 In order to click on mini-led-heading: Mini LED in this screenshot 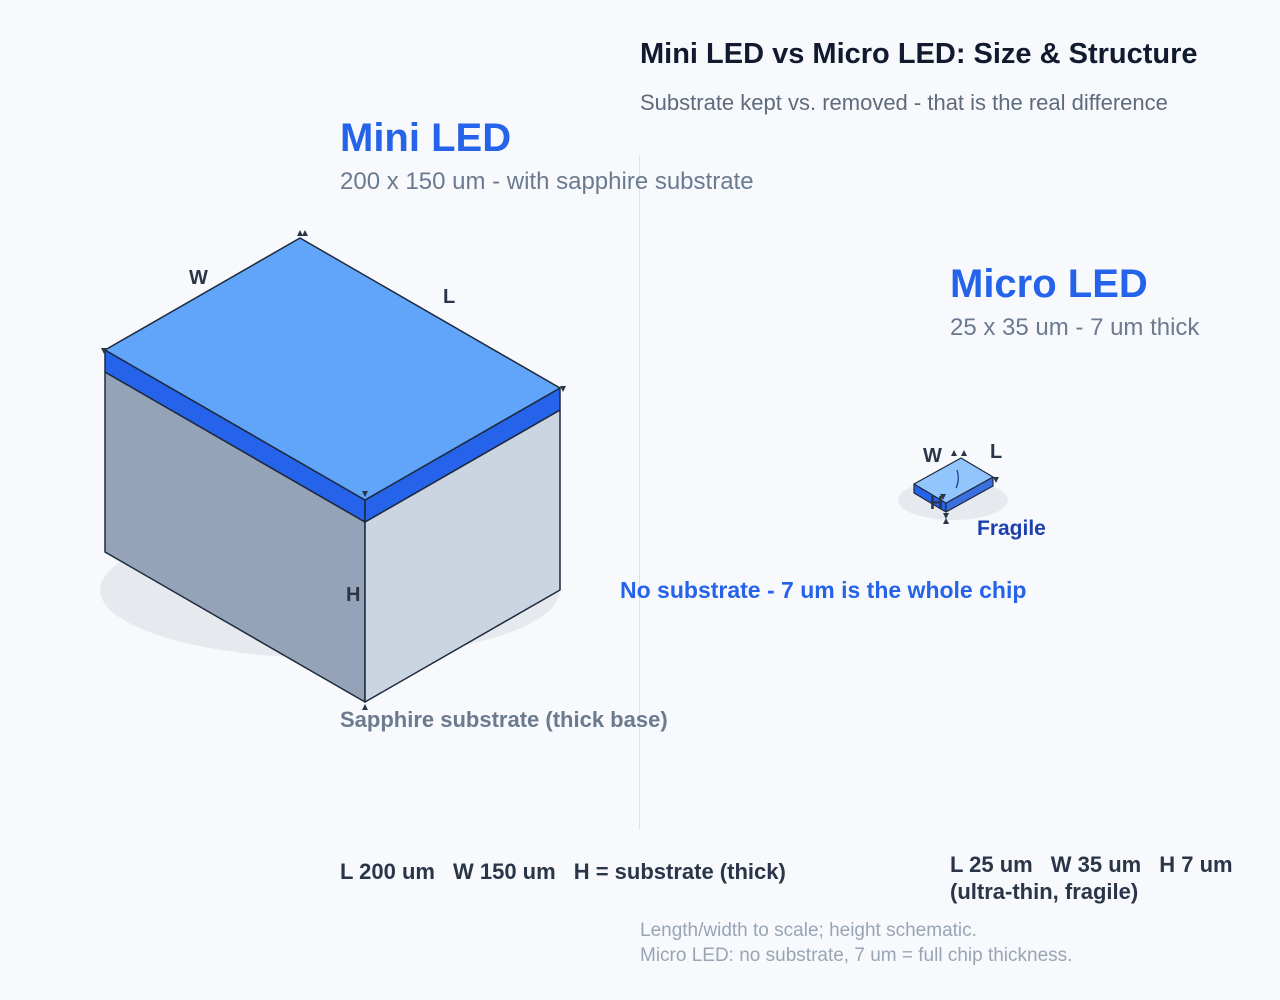, I will do `click(426, 138)`.